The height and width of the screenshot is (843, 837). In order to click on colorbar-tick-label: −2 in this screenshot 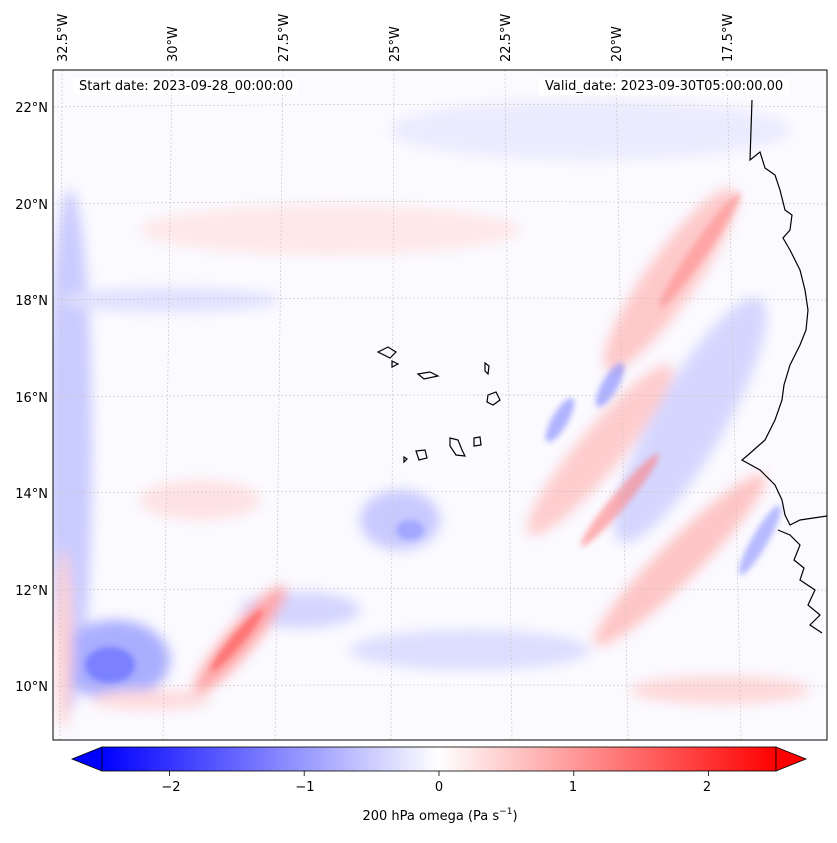, I will do `click(170, 787)`.